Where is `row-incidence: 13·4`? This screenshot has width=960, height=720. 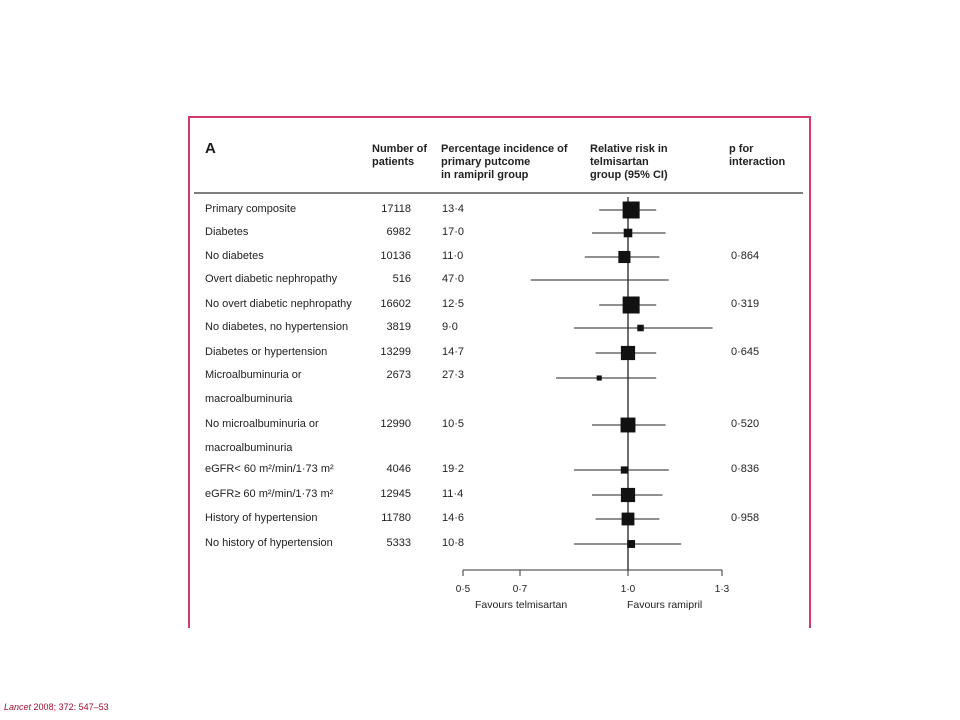 row-incidence: 13·4 is located at coordinates (453, 209).